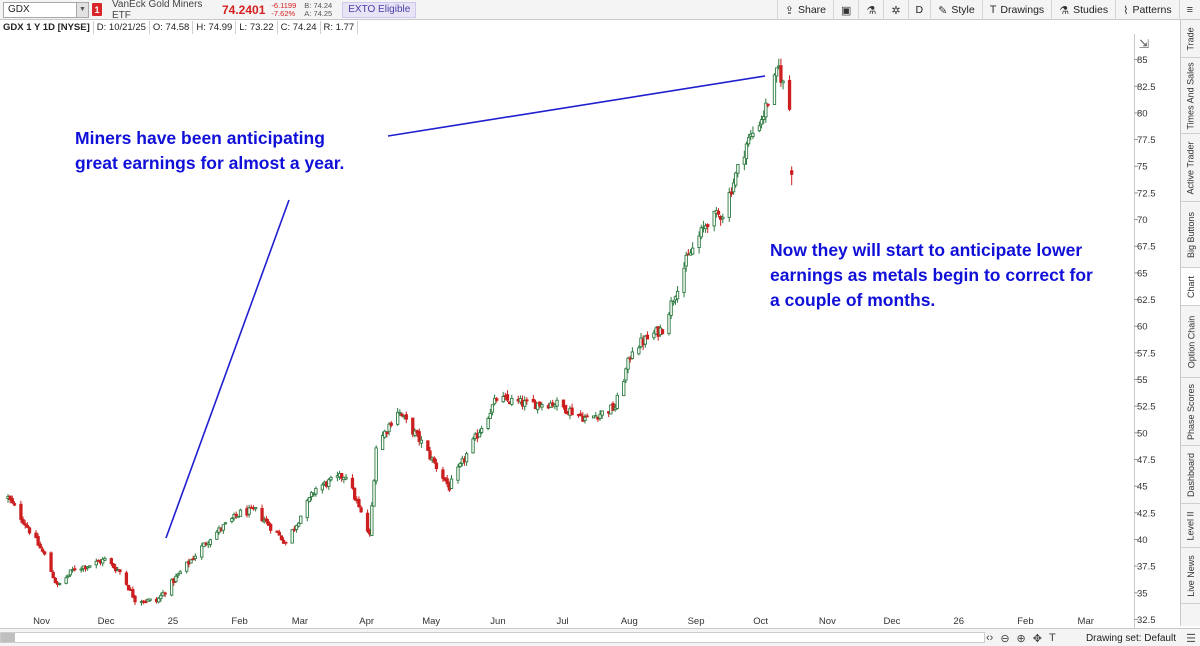  Describe the element at coordinates (1190, 287) in the screenshot. I see `tab-chart: Chart` at that location.